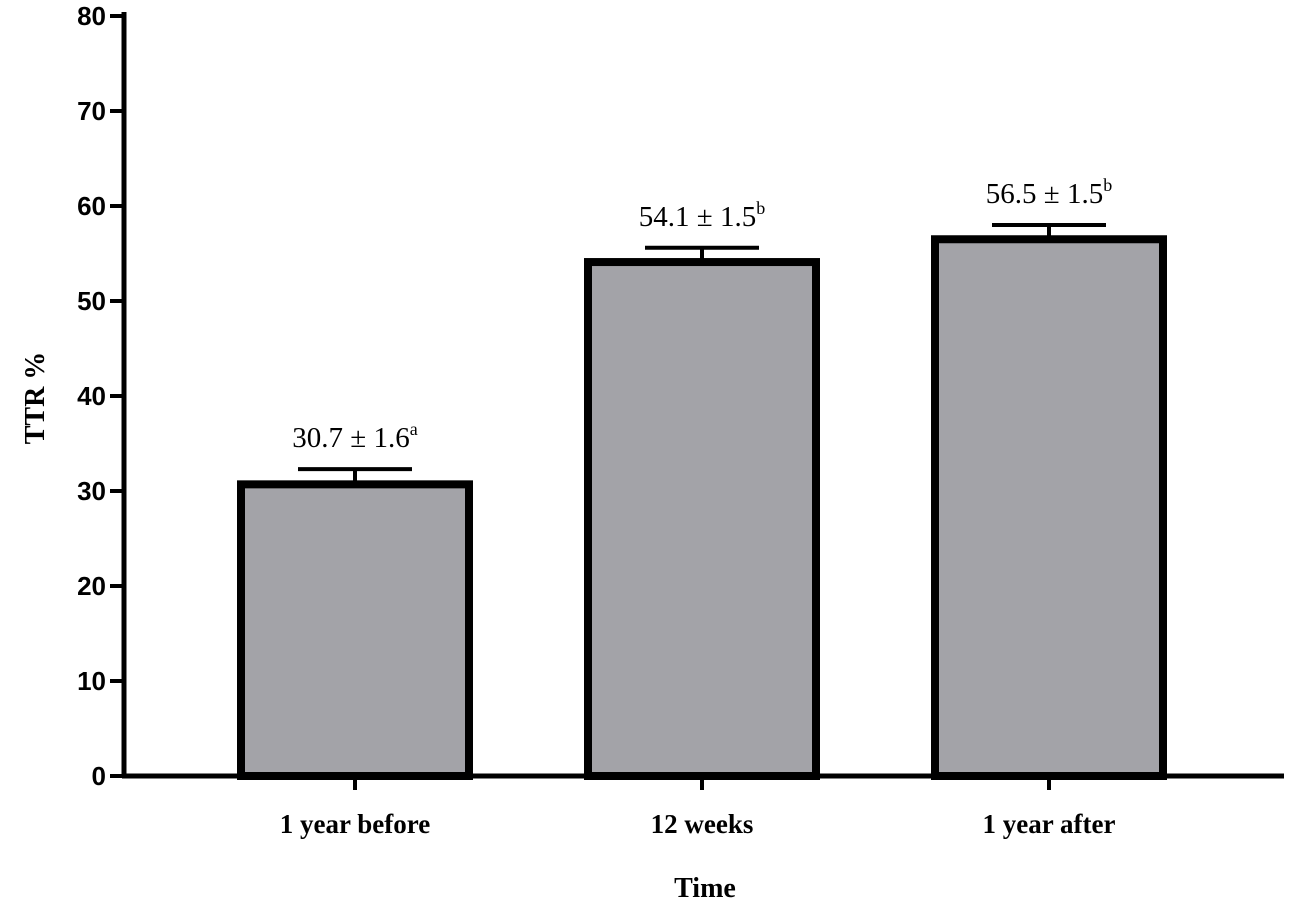 The image size is (1299, 903). I want to click on y-tick-label: 0, so click(99, 776).